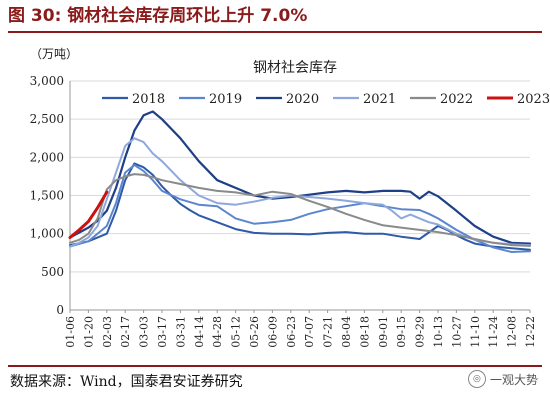 Image resolution: width=550 pixels, height=406 pixels. I want to click on x-tick-label: 12-08, so click(512, 332).